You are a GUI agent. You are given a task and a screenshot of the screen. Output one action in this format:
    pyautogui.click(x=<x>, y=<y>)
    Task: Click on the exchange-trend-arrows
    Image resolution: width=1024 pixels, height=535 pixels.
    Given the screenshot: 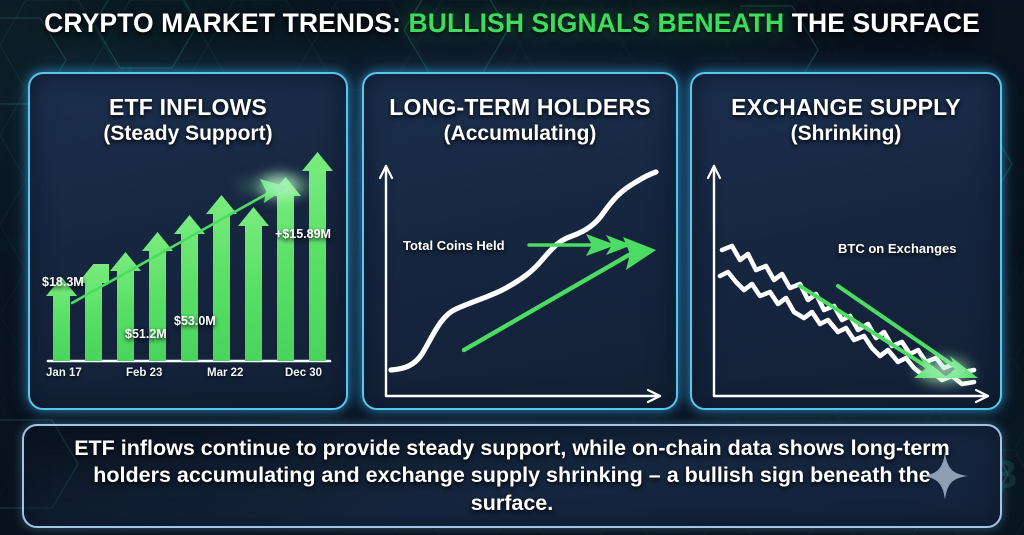 What is the action you would take?
    pyautogui.click(x=888, y=333)
    